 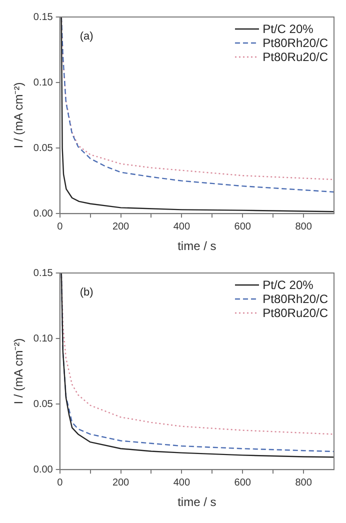 I want to click on annotation: (a), so click(x=87, y=36).